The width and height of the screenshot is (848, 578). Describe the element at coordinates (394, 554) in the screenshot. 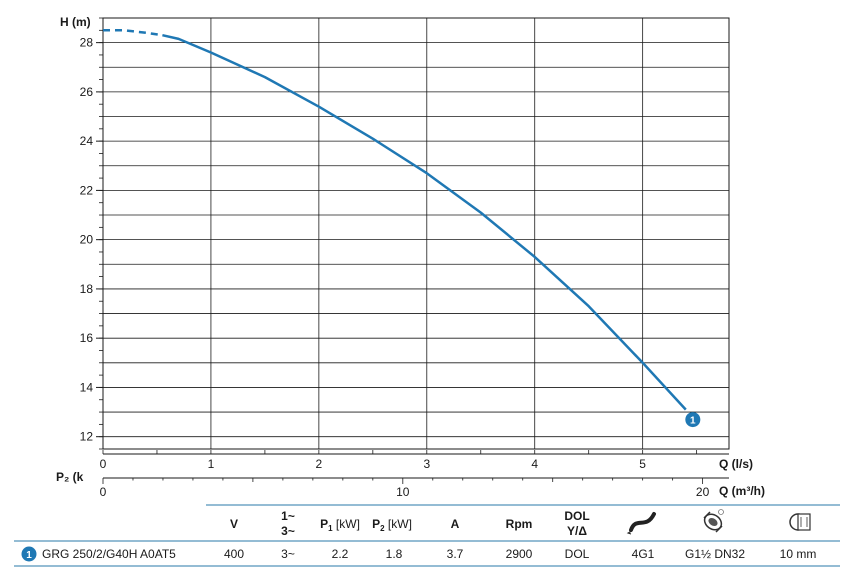

I see `row-p2: 1.8` at that location.